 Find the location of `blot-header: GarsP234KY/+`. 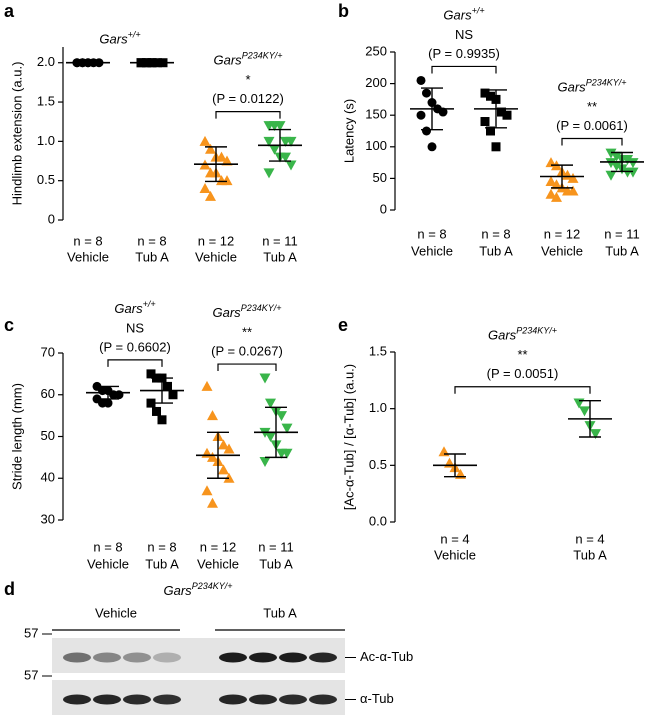

blot-header: GarsP234KY/+ is located at coordinates (198, 589).